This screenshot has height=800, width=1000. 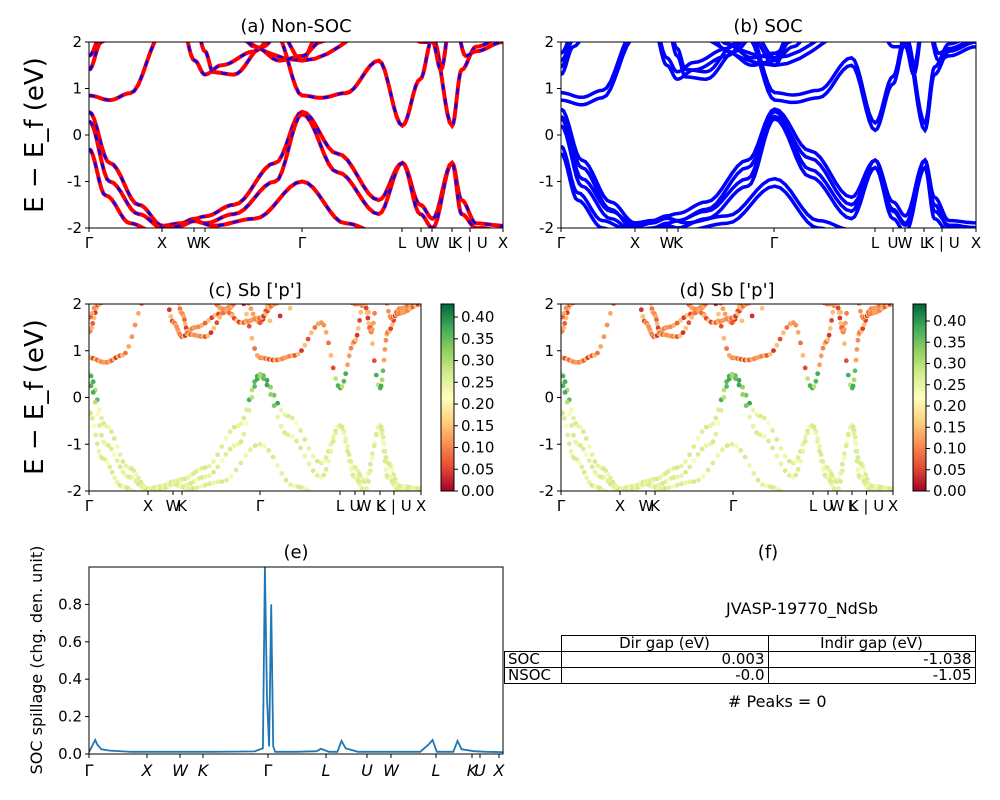 What do you see at coordinates (871, 643) in the screenshot?
I see `table-header-indir: Indir gap (eV)` at bounding box center [871, 643].